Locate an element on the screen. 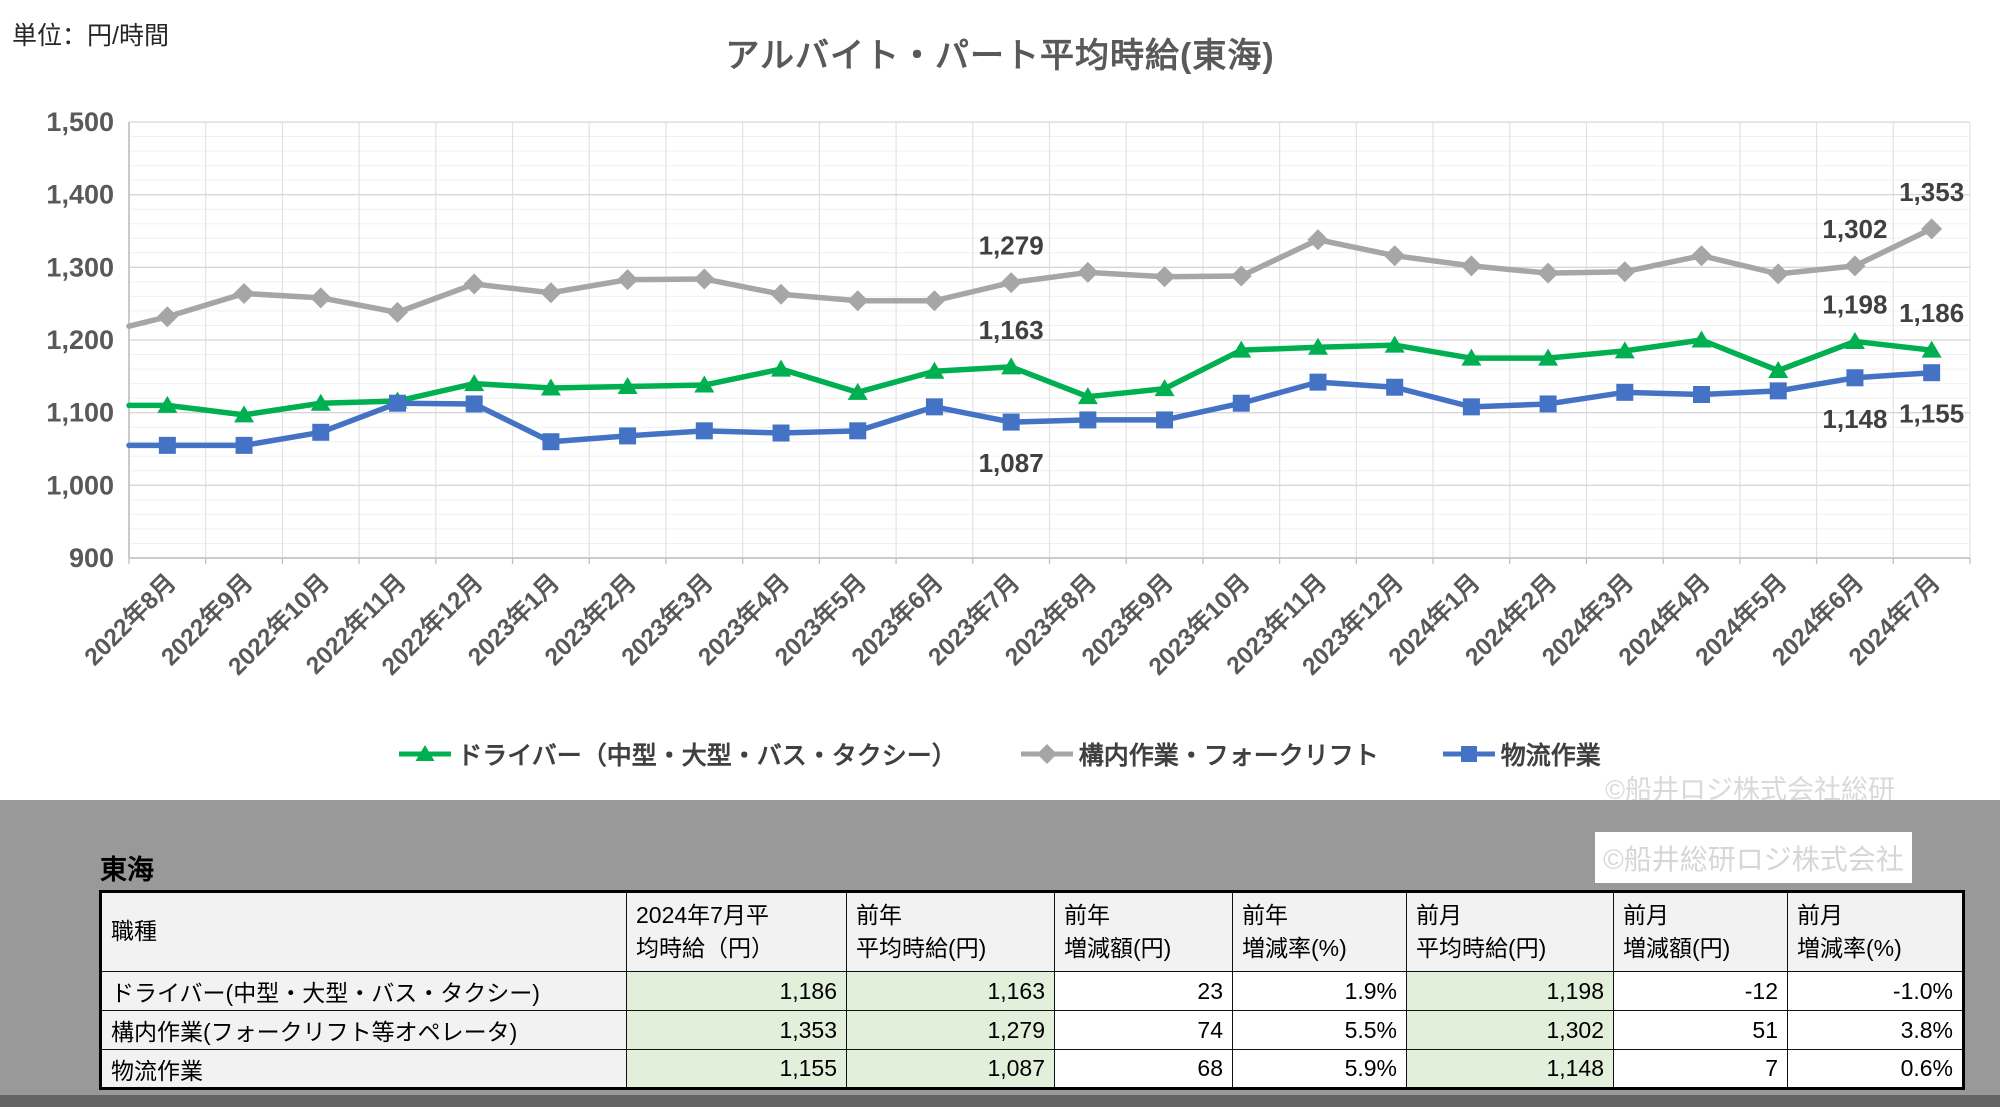 Image resolution: width=2000 pixels, height=1107 pixels. legend-diamond-marker-icon is located at coordinates (1046, 754).